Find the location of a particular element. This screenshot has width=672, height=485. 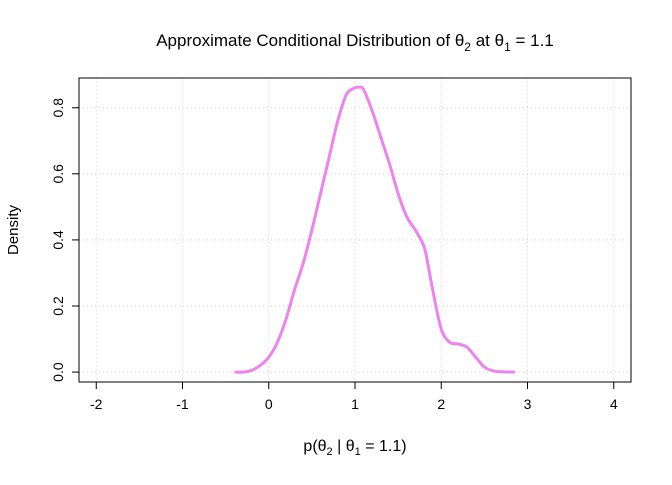

y-tick-label: 0.4 is located at coordinates (58, 240).